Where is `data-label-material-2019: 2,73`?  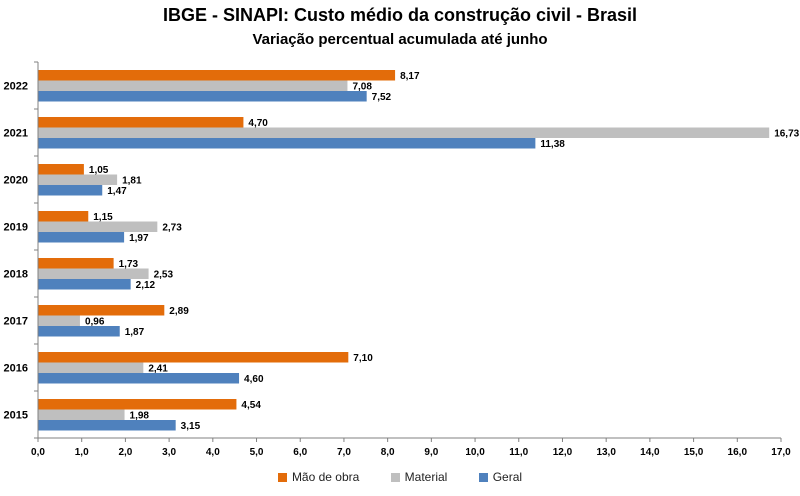 data-label-material-2019: 2,73 is located at coordinates (172, 227).